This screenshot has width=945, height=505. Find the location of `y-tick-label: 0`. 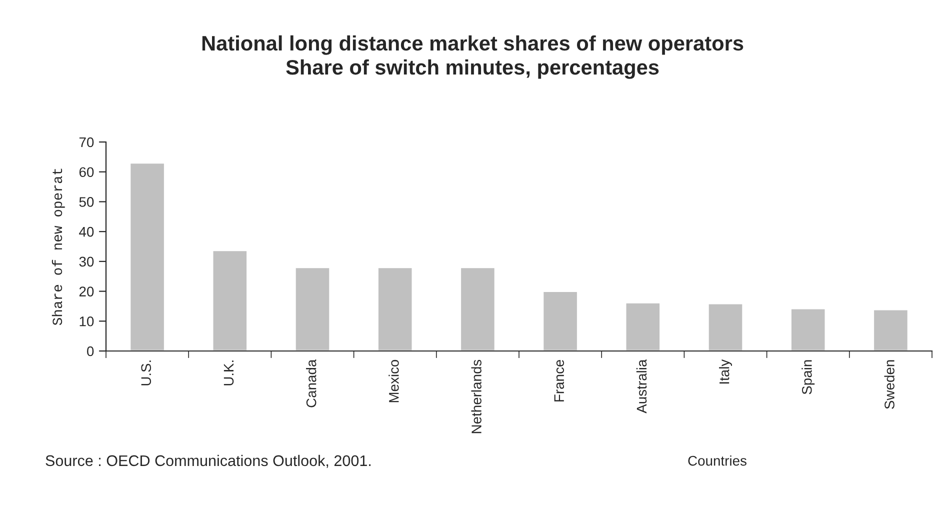

y-tick-label: 0 is located at coordinates (90, 351).